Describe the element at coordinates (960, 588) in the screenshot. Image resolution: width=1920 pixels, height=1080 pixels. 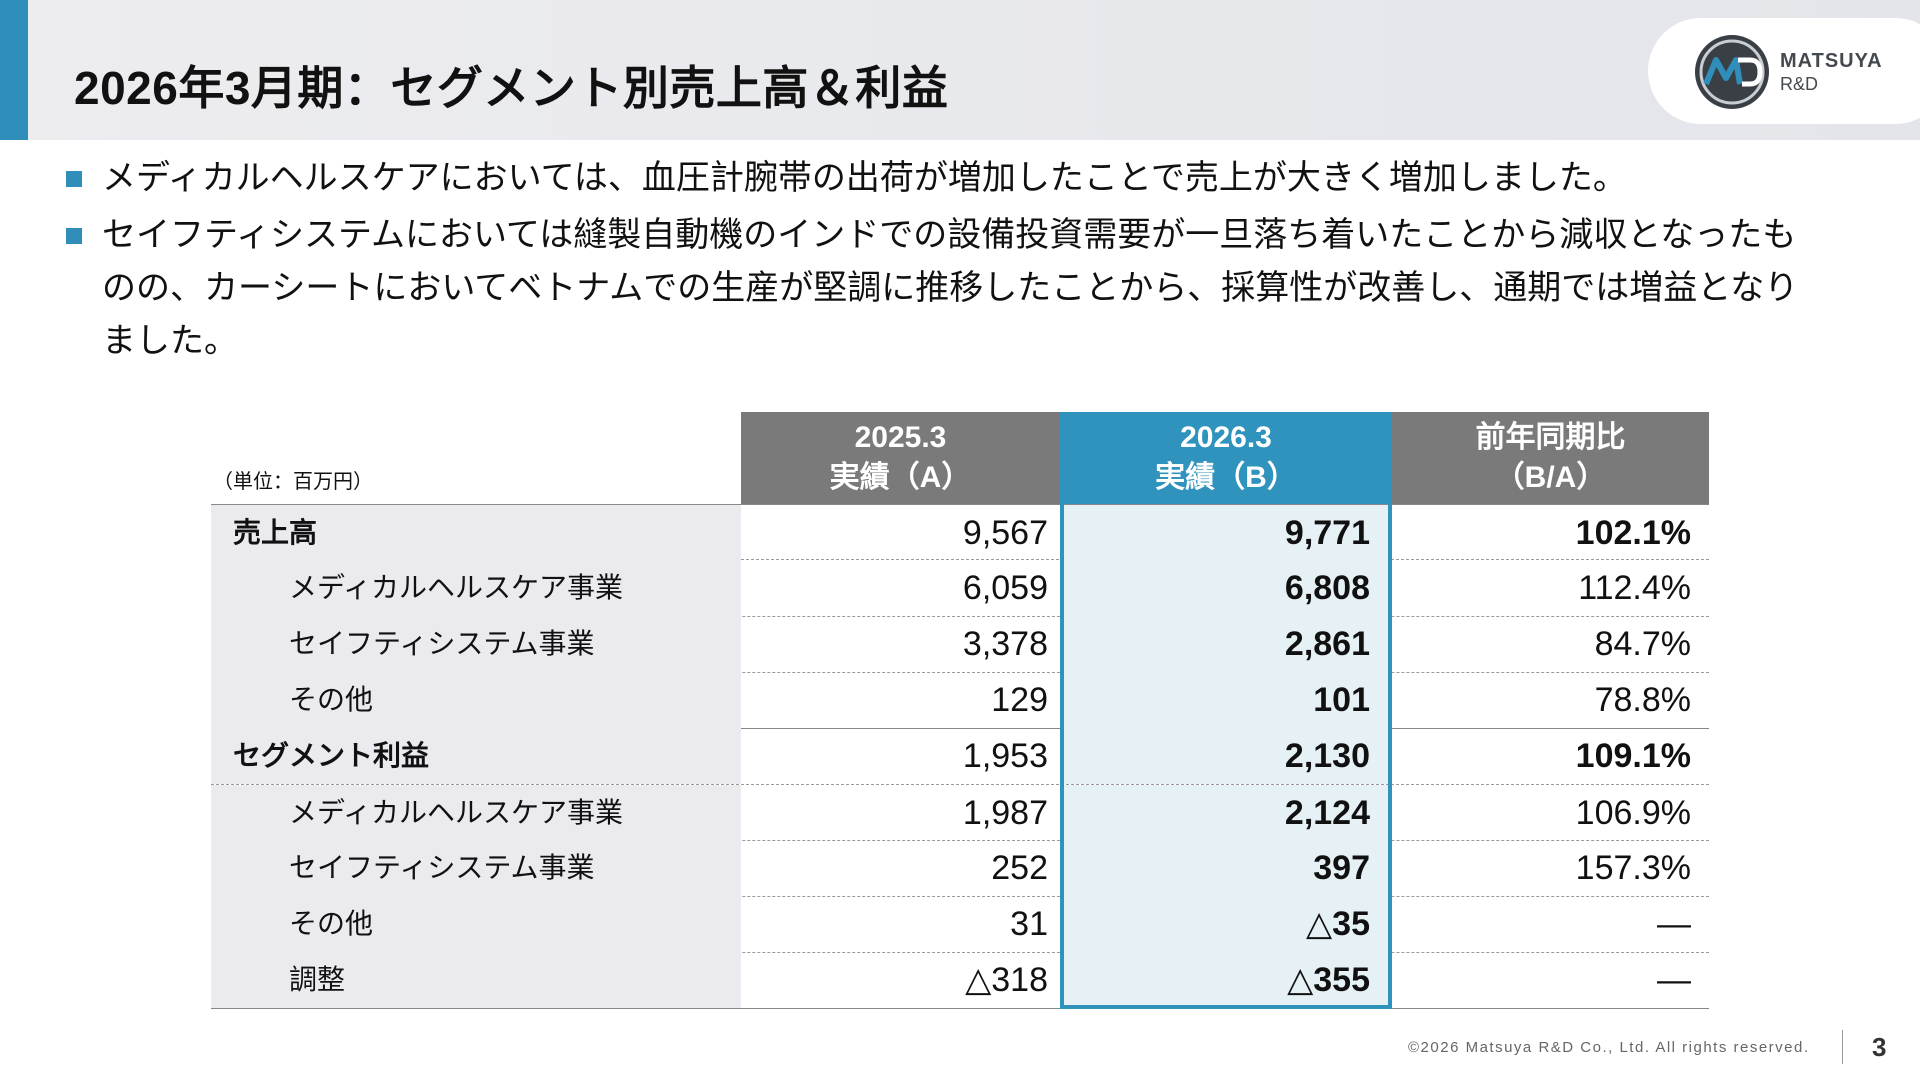
I see `table-row: メディカルヘルスケア事業 6,059 6,808 112.4%` at that location.